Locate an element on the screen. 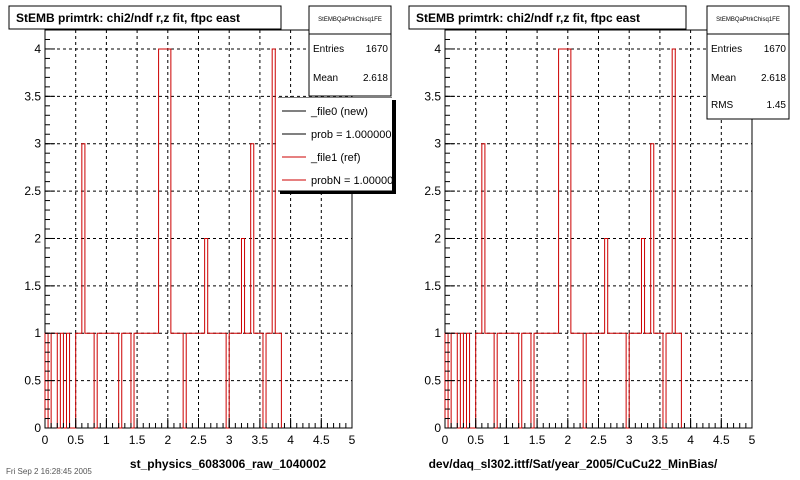 The image size is (800, 480). left-stats-entries-label: Entries is located at coordinates (328, 49).